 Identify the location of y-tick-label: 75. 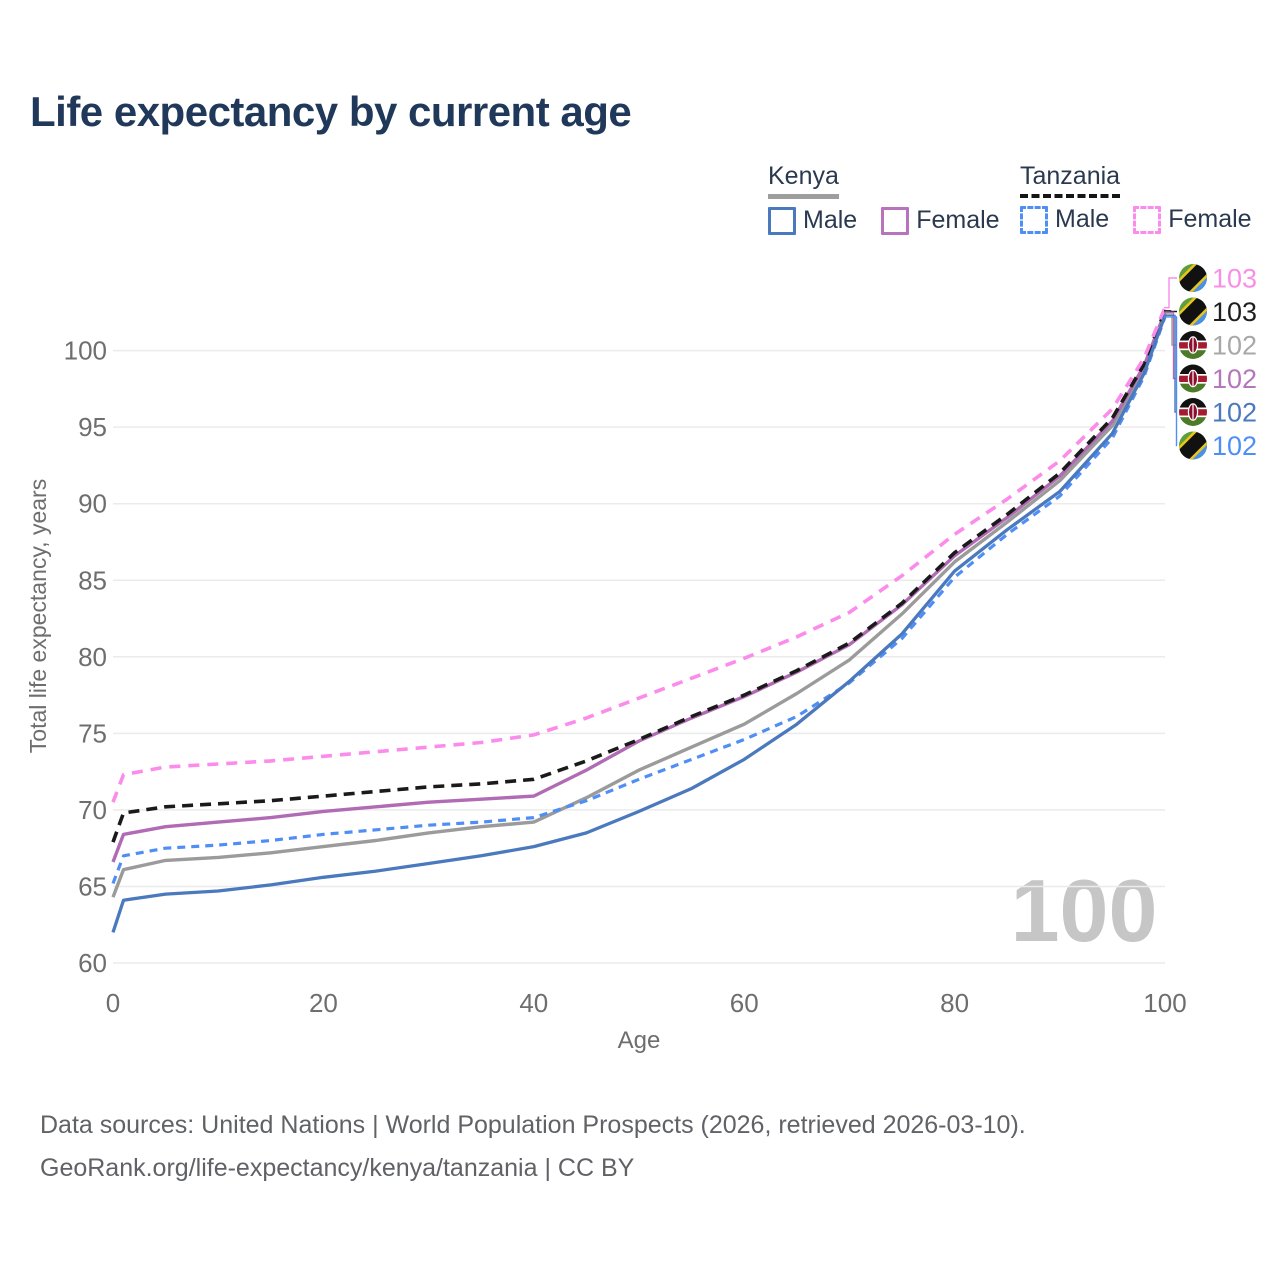
(92, 733).